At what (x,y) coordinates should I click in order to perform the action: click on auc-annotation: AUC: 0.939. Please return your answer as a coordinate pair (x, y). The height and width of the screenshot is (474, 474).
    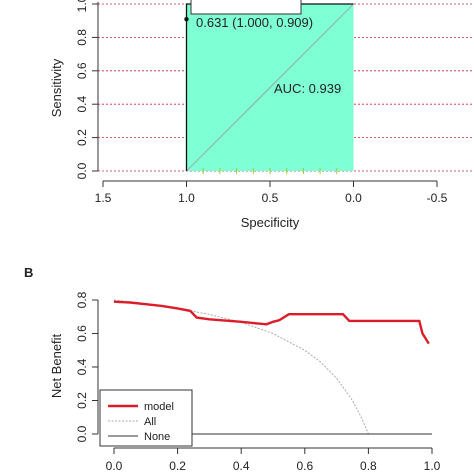
    Looking at the image, I should click on (307, 88).